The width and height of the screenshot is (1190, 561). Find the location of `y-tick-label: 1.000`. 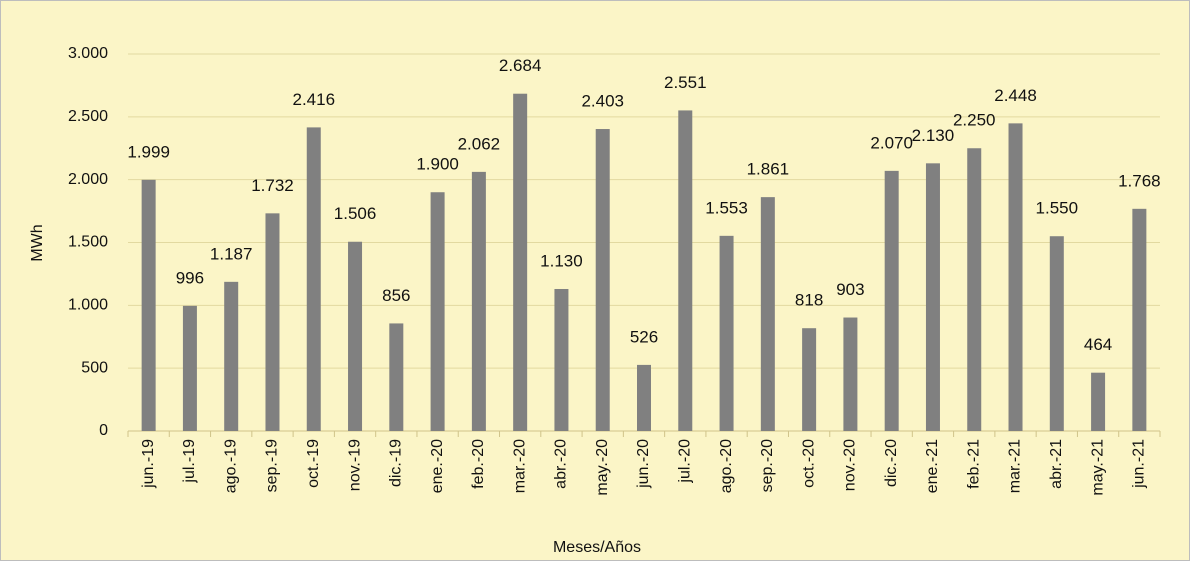

y-tick-label: 1.000 is located at coordinates (88, 305).